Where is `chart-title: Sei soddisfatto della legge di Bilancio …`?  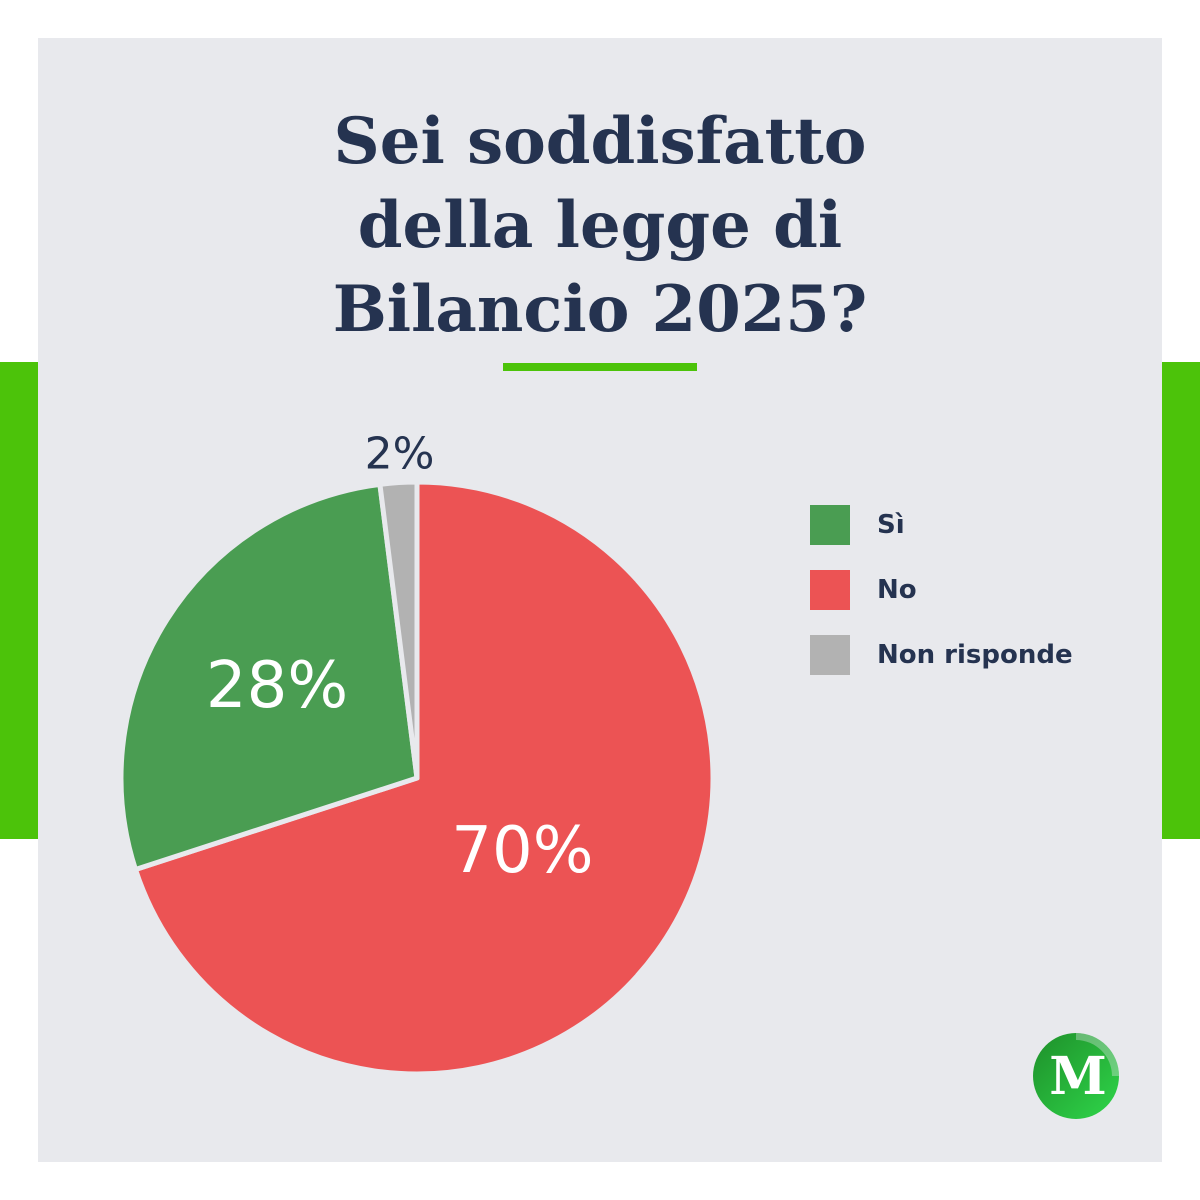
chart-title: Sei soddisfatto della legge di Bilancio … is located at coordinates (600, 225).